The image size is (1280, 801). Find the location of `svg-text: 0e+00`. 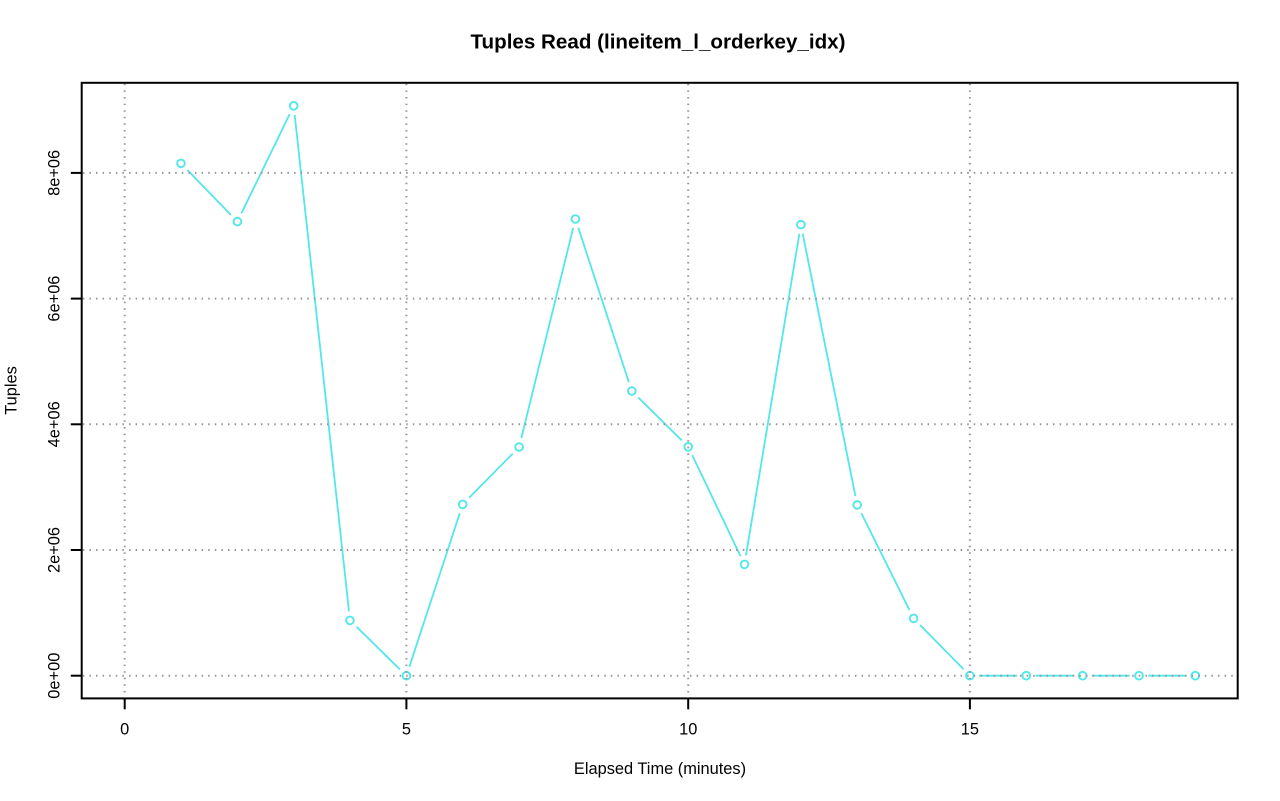

svg-text: 0e+00 is located at coordinates (55, 676).